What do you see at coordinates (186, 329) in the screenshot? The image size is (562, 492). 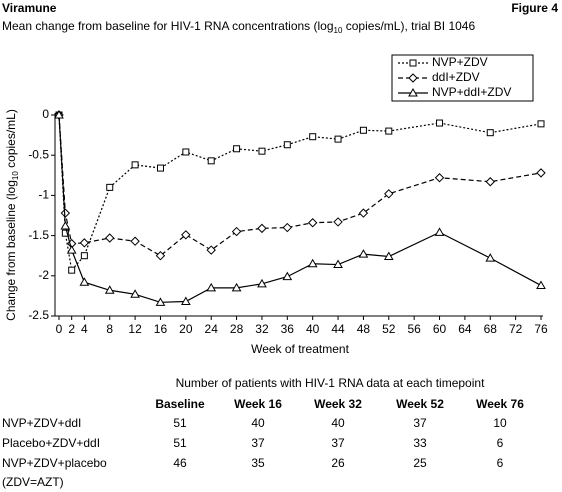 I see `x-tick-label: 20` at bounding box center [186, 329].